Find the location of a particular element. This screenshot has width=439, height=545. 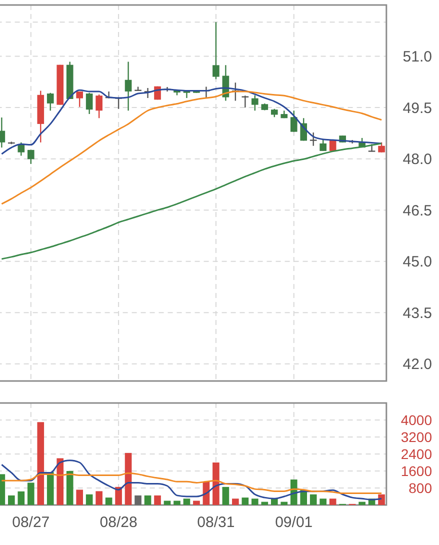

x-tick-label: 08/31 is located at coordinates (216, 522).